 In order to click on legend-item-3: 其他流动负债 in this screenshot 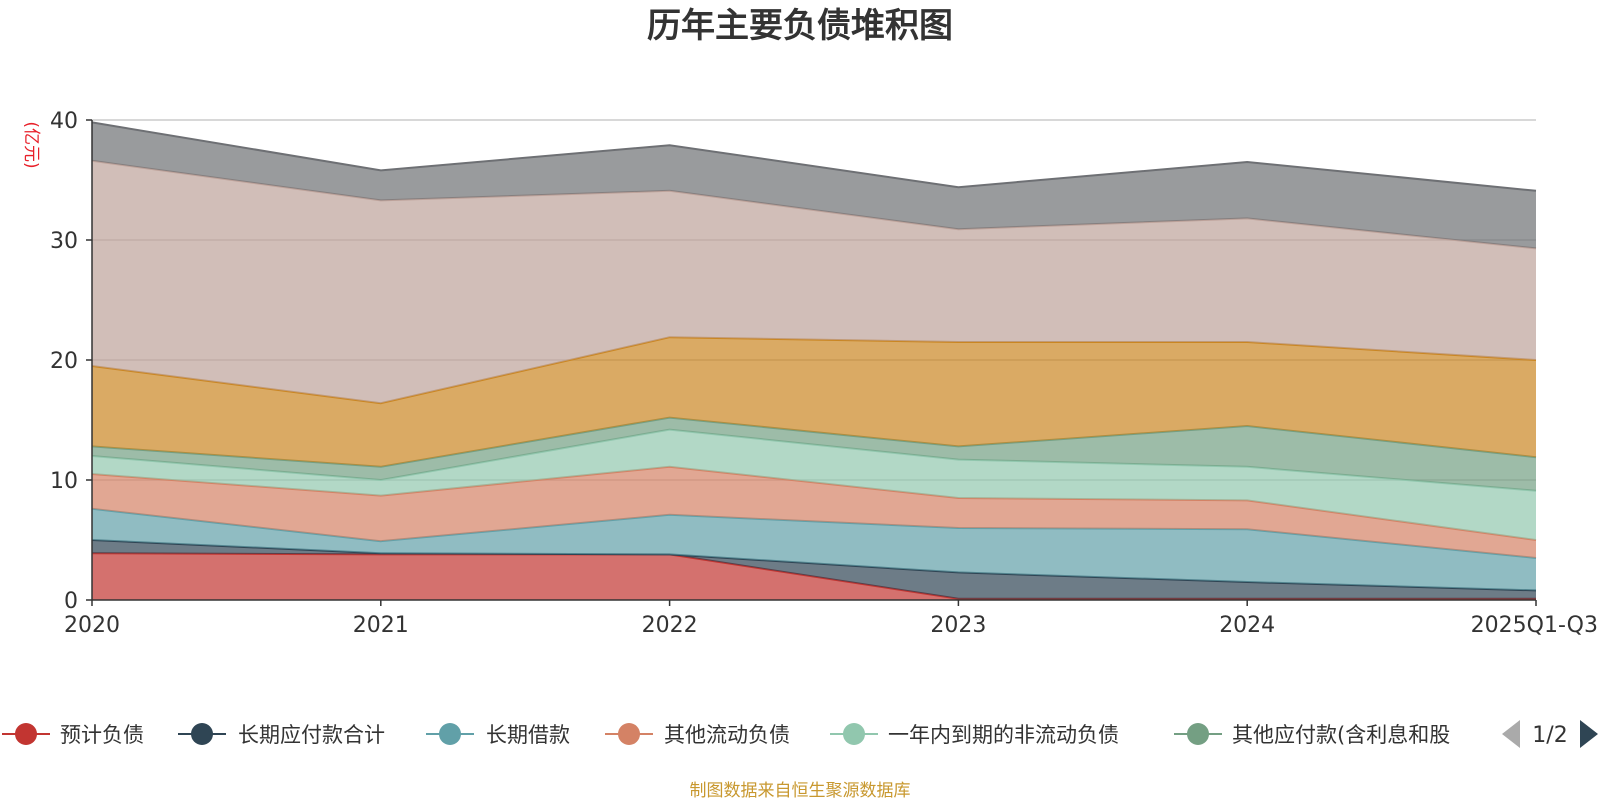, I will do `click(697, 735)`.